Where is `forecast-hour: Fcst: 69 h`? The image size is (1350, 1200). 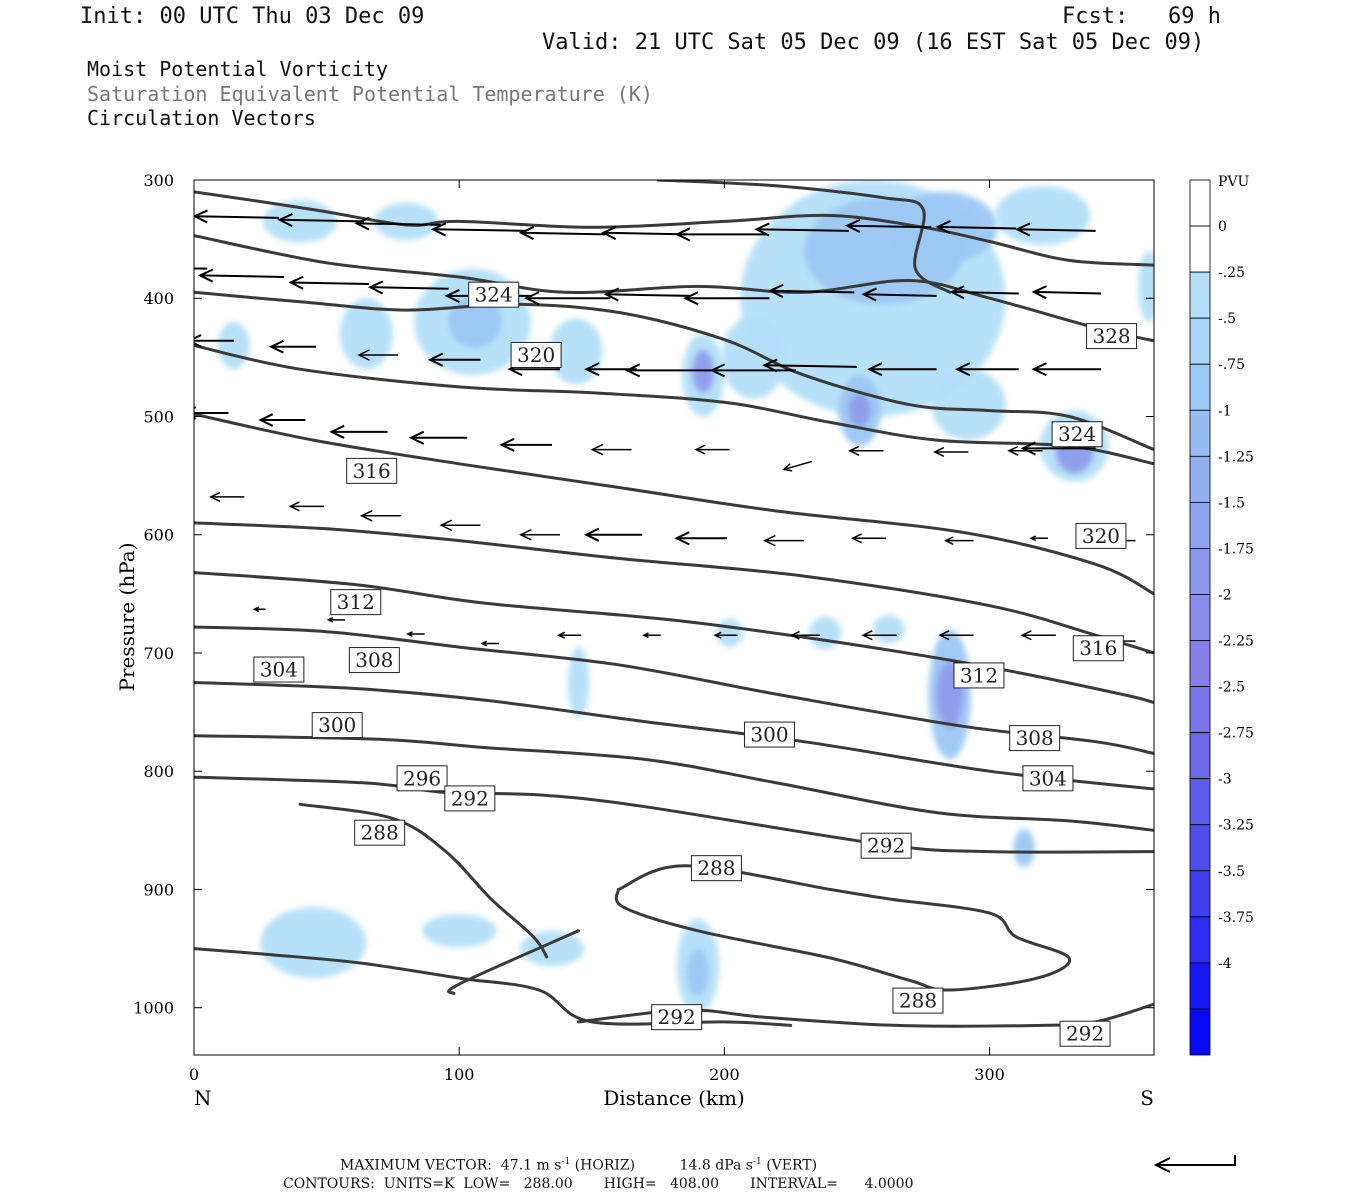
forecast-hour: Fcst: 69 h is located at coordinates (1141, 16).